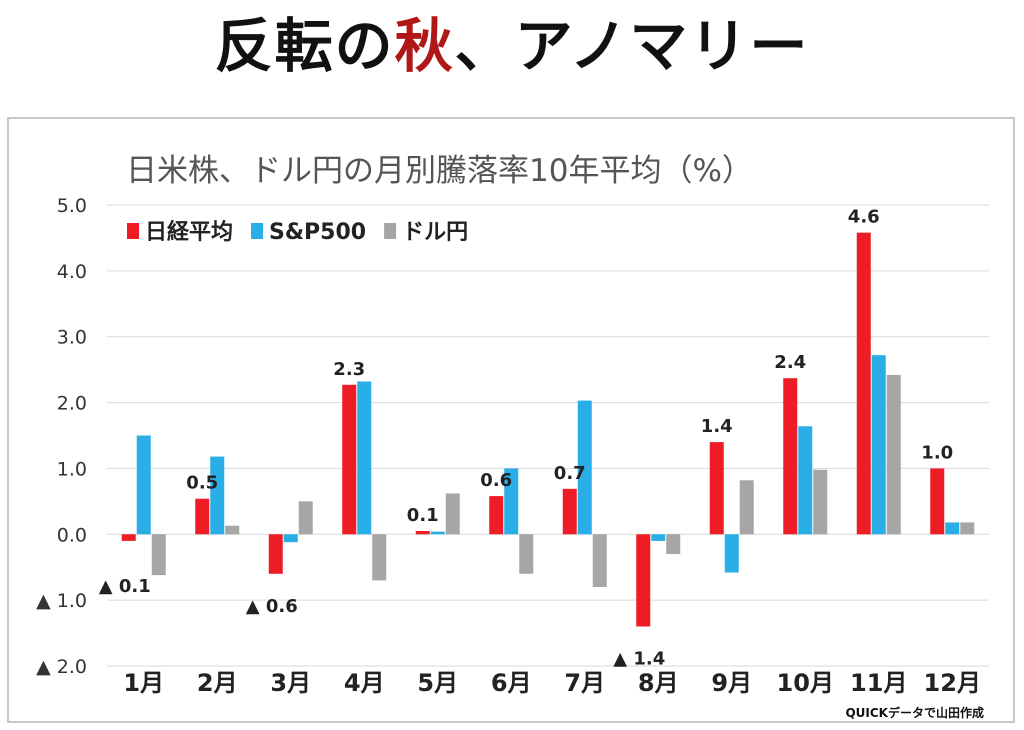 This screenshot has width=1024, height=730. I want to click on data-label: 0.5, so click(202, 483).